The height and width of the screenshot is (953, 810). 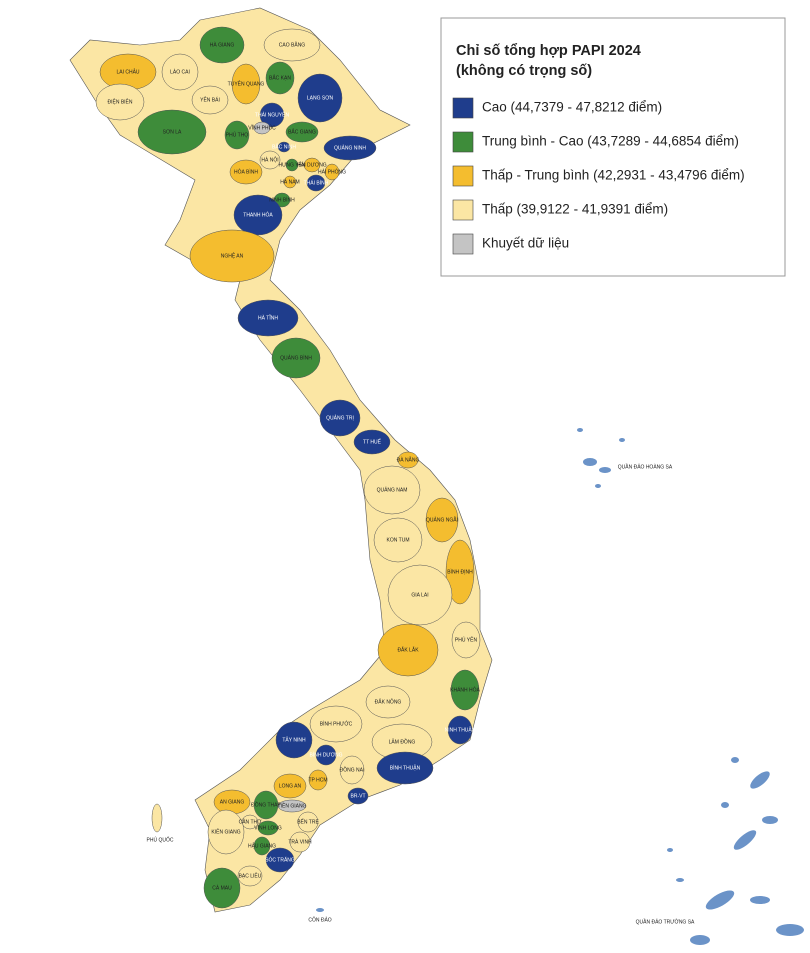 I want to click on legend-label: Cao (44,7379 - 47,8212 điểm), so click(x=572, y=107).